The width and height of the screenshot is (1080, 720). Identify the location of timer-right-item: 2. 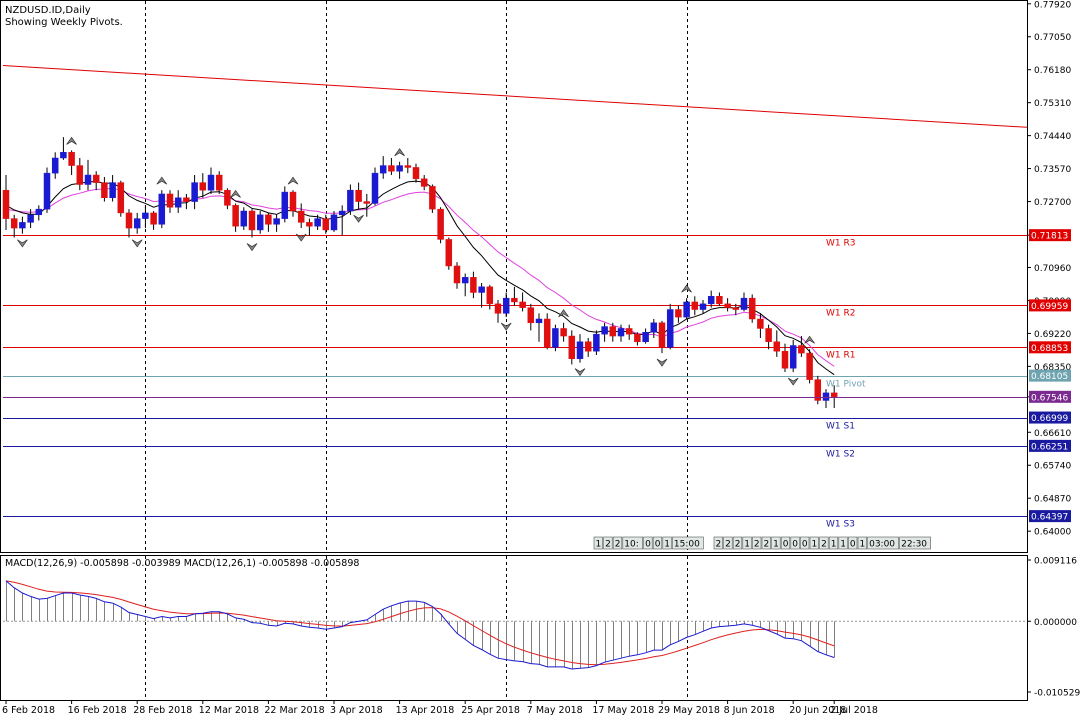
(757, 545).